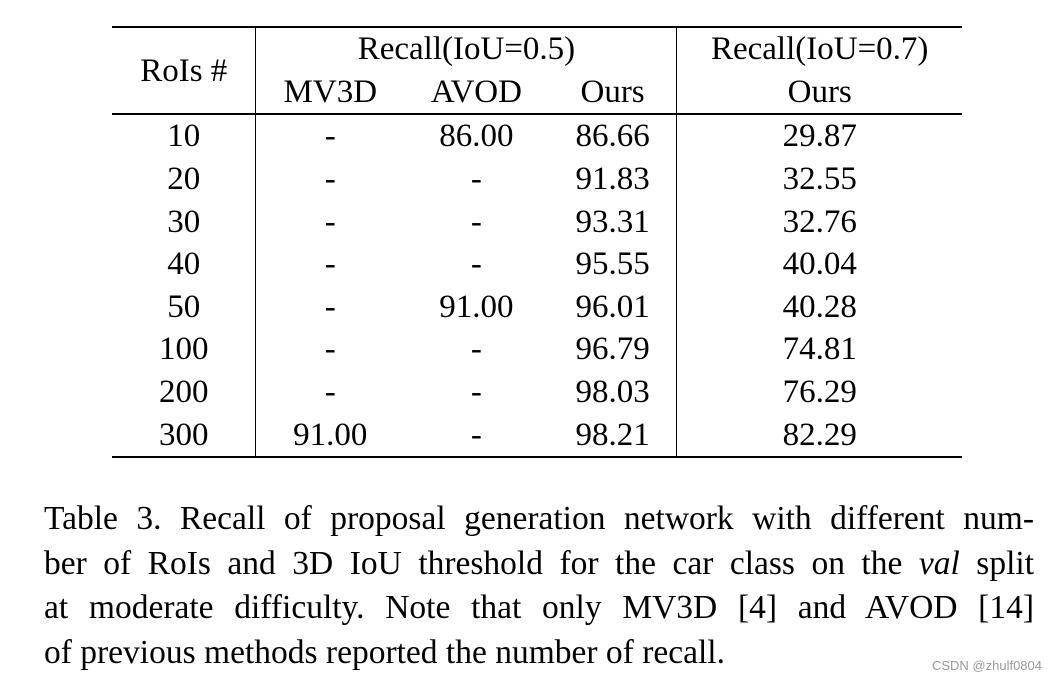  What do you see at coordinates (819, 179) in the screenshot?
I see `cell-ours-07: 32.55` at bounding box center [819, 179].